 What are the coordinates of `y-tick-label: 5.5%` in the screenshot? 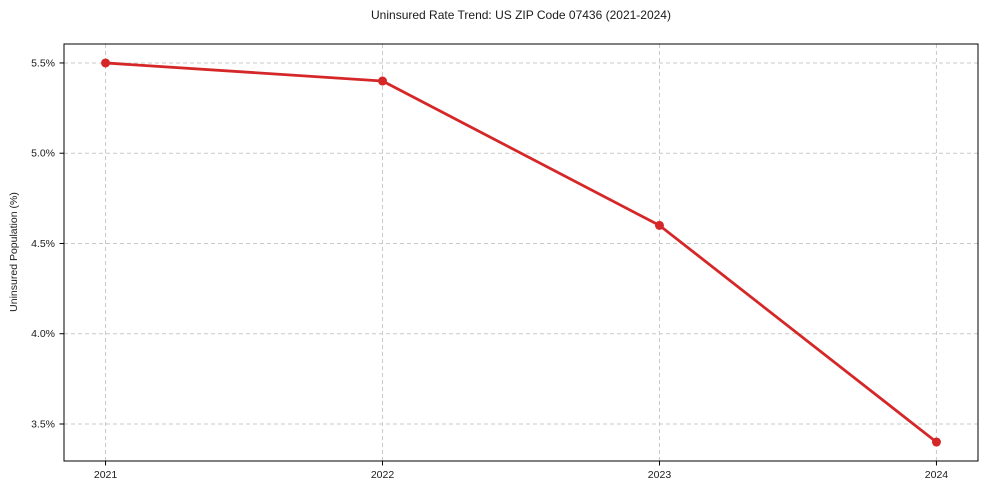 It's located at (43, 63).